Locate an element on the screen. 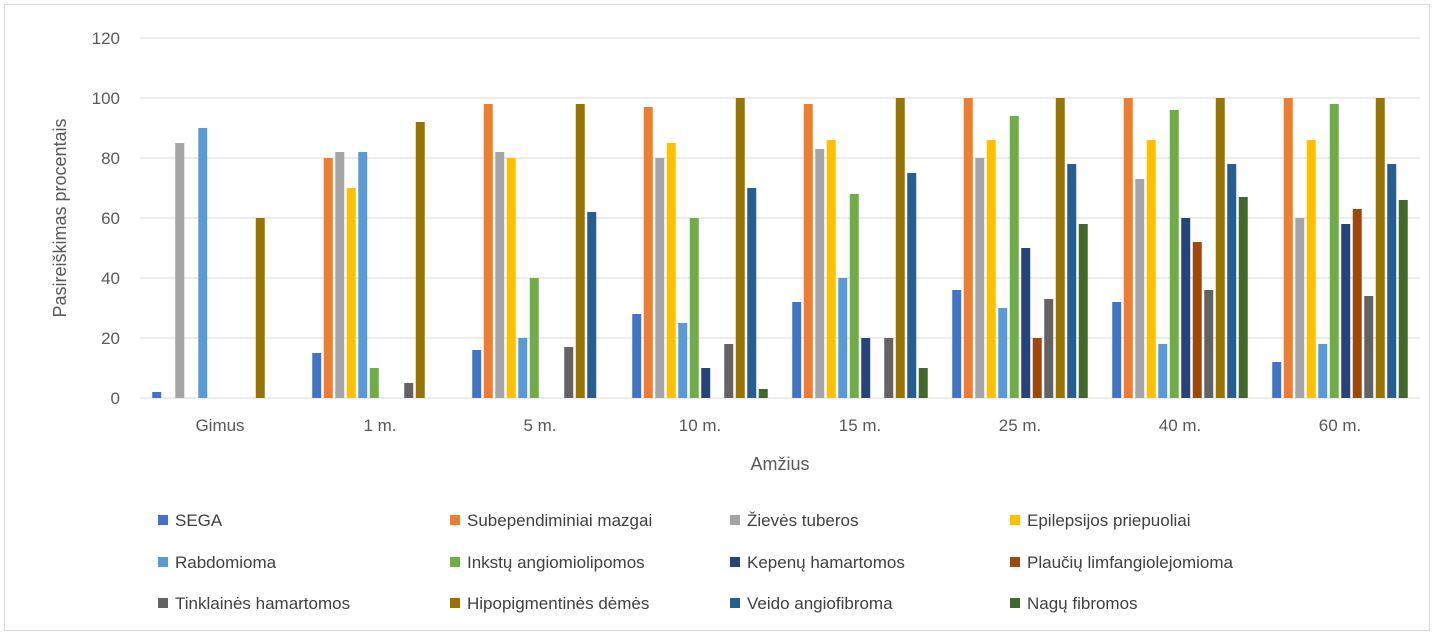 The height and width of the screenshot is (635, 1434). y-tick-label: 120 is located at coordinates (106, 38).